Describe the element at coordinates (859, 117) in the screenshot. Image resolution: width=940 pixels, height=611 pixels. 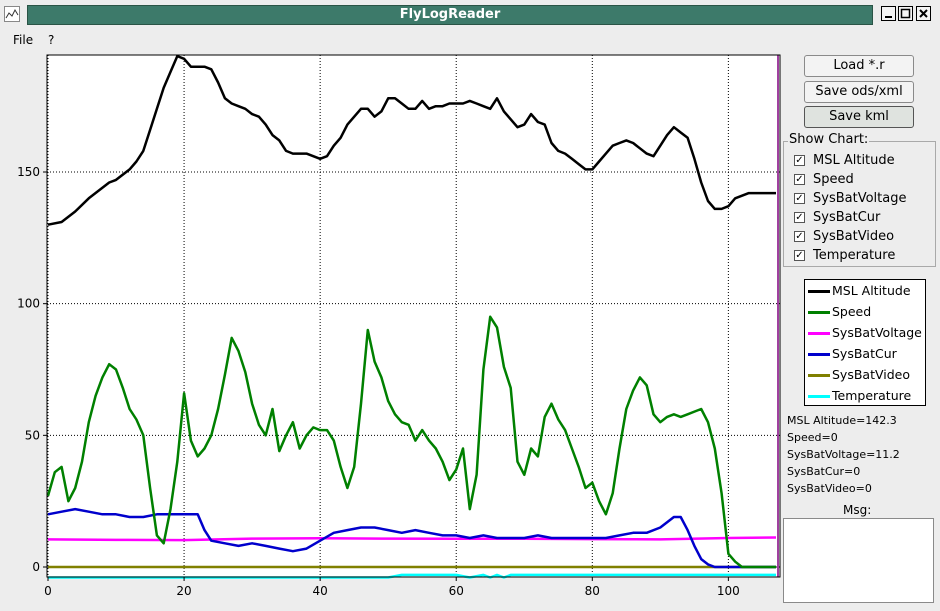
I see `save-kml-button: Save kml` at that location.